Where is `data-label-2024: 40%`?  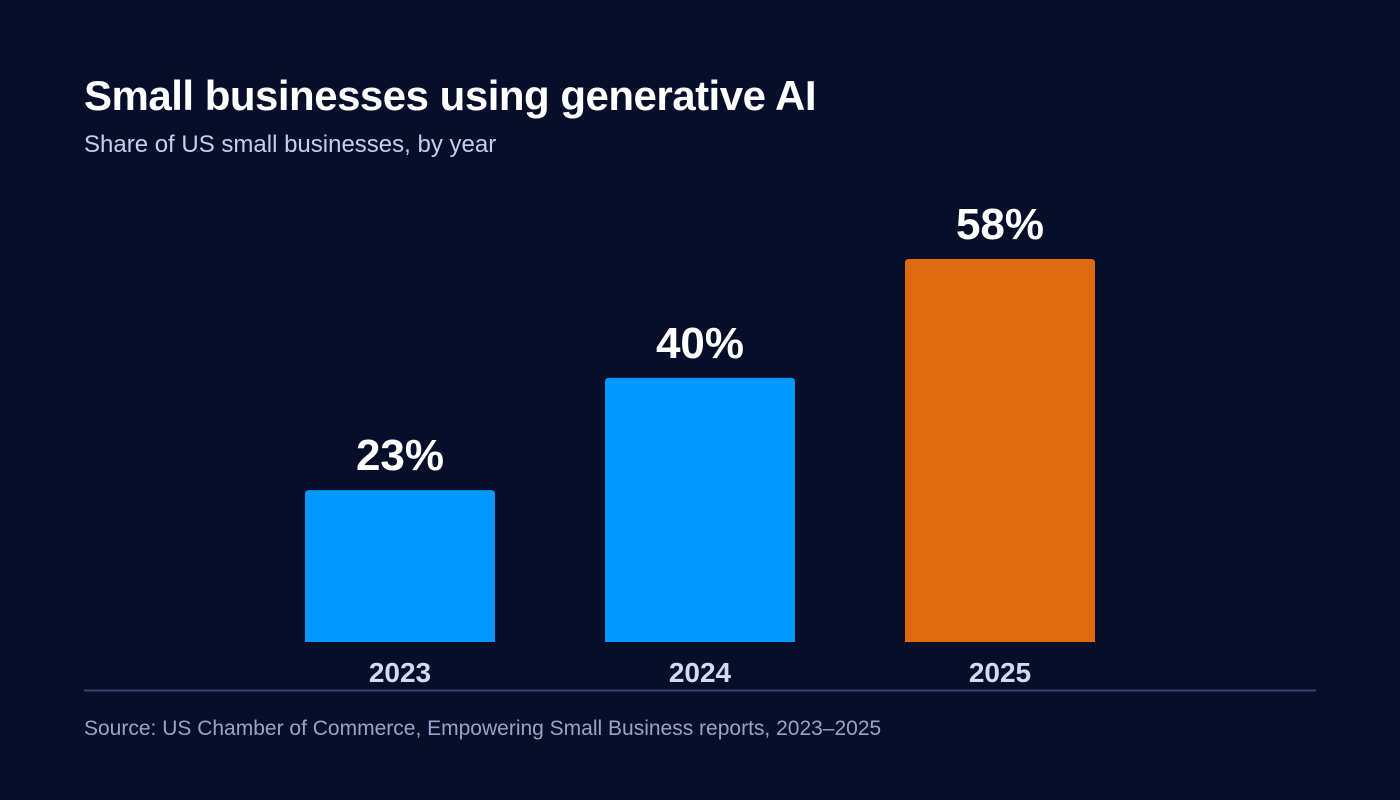
data-label-2024: 40% is located at coordinates (700, 343).